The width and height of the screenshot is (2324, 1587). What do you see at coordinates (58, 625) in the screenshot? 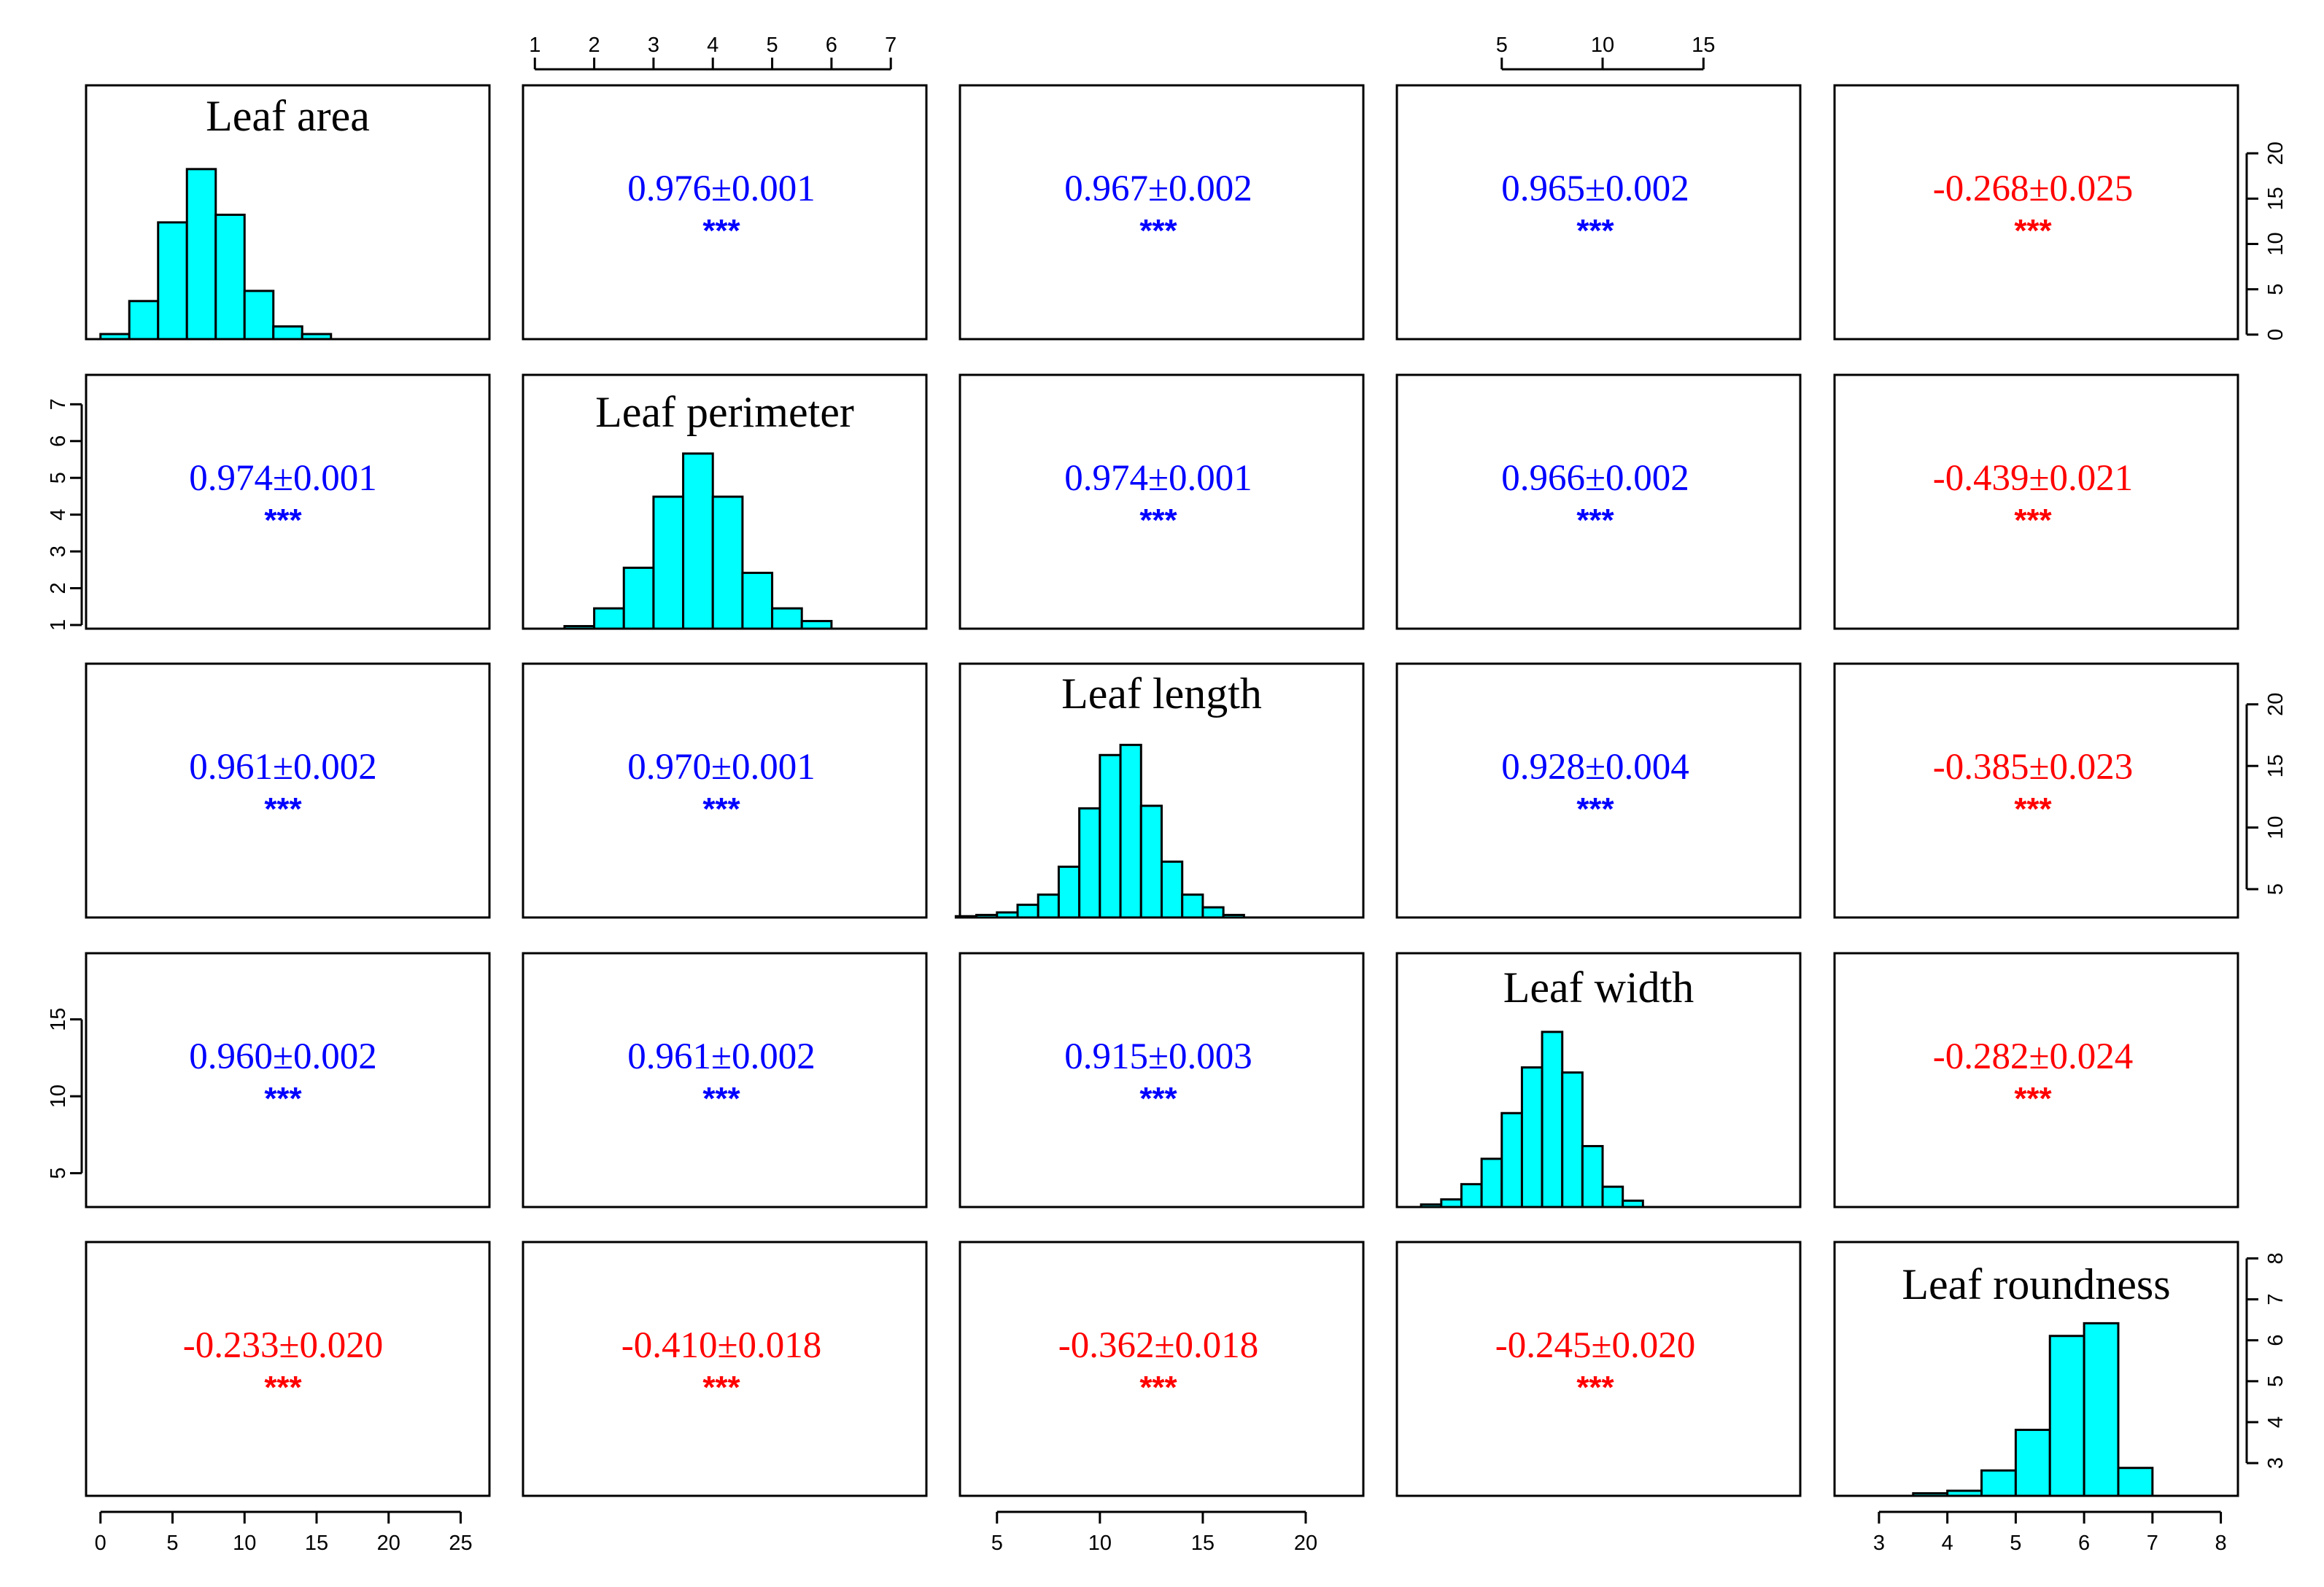
I see `left-axis-tick-label-2-1: 1` at bounding box center [58, 625].